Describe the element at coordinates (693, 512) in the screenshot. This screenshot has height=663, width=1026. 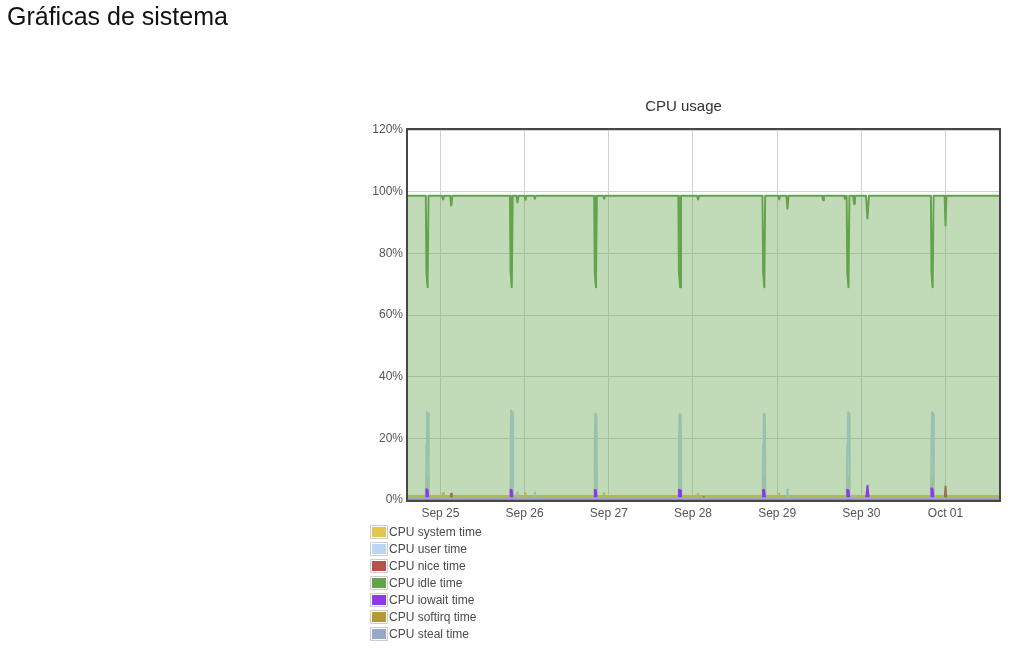
I see `x-tick-label: Sep 28` at that location.